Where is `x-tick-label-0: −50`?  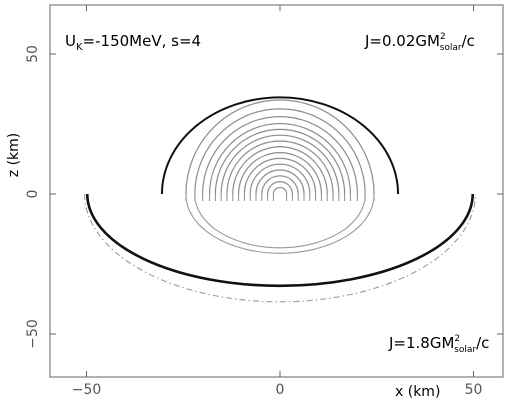
x-tick-label-0: −50 is located at coordinates (87, 390).